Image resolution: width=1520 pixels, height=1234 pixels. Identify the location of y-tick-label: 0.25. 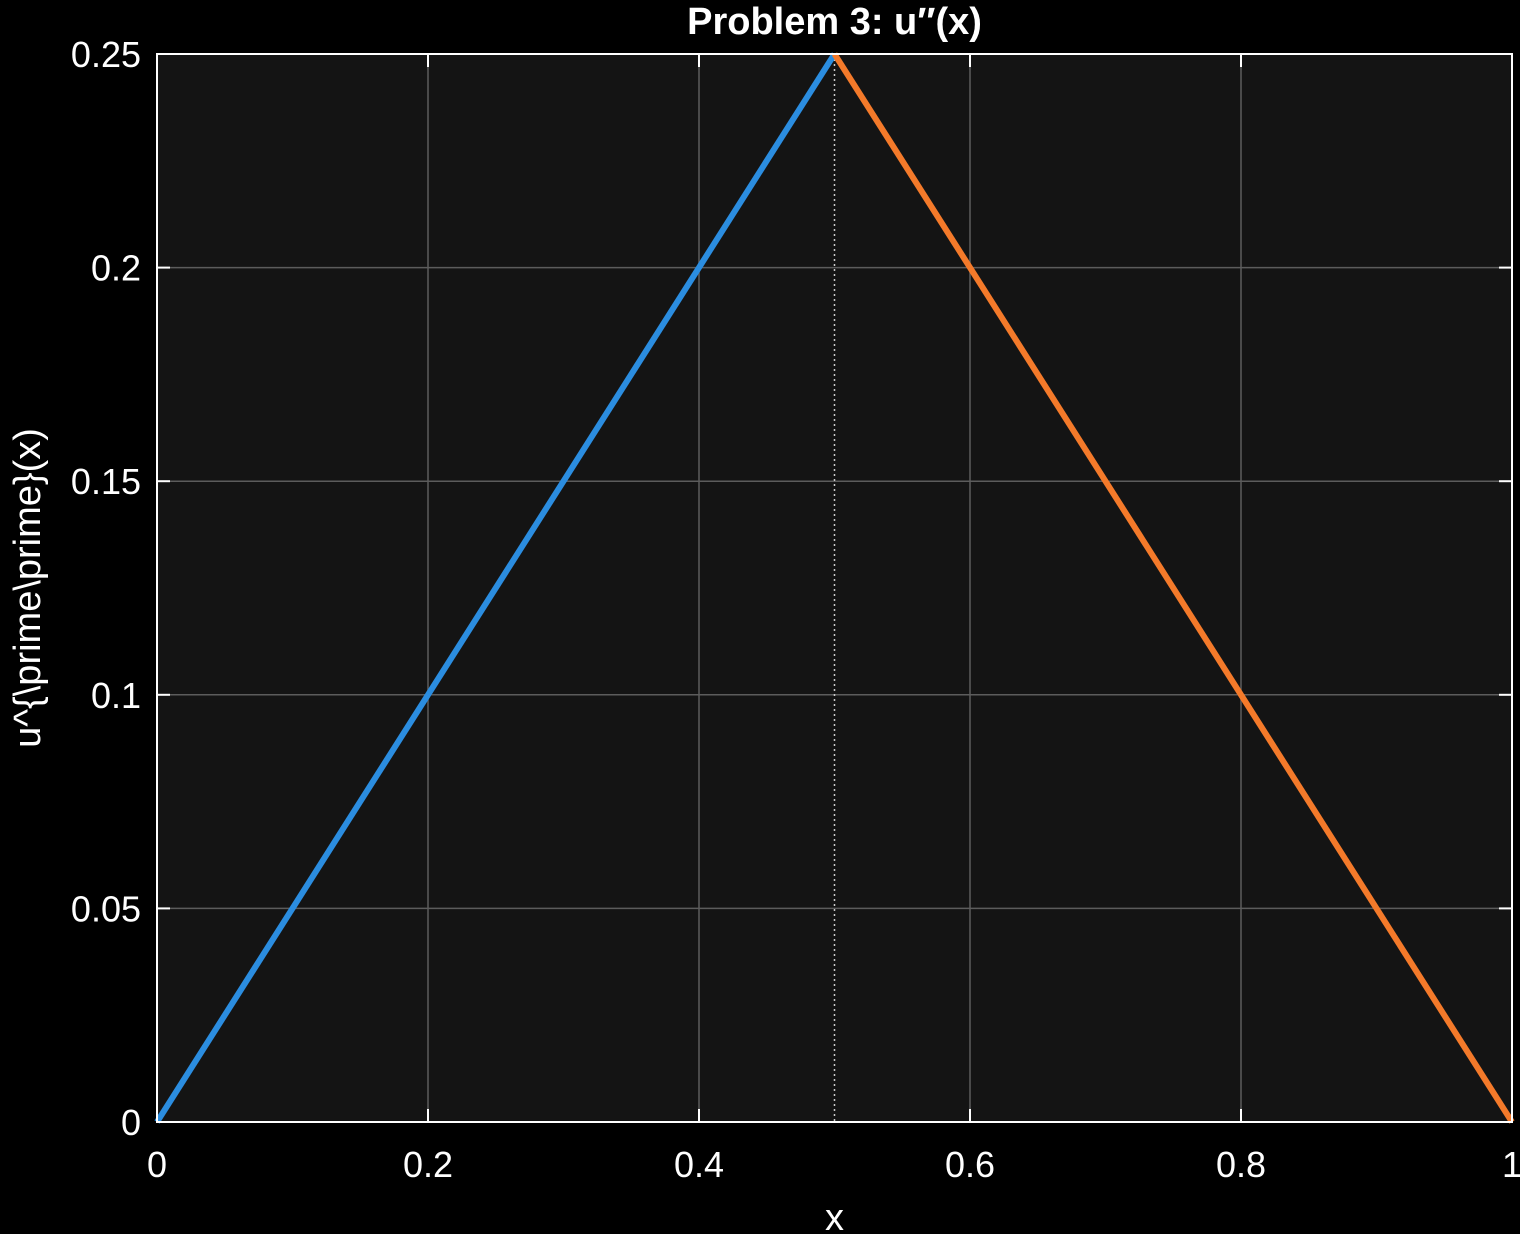
(106, 54).